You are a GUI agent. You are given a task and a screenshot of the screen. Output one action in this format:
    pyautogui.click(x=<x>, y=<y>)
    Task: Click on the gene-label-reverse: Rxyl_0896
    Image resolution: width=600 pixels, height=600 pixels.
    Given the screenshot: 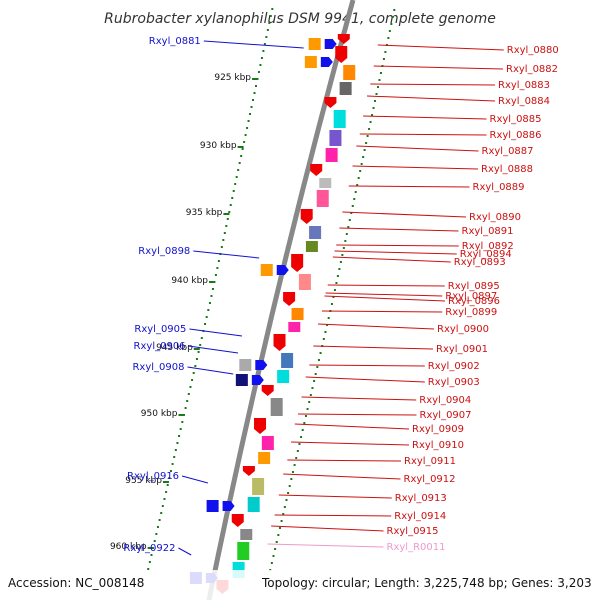 What is the action you would take?
    pyautogui.click(x=474, y=301)
    